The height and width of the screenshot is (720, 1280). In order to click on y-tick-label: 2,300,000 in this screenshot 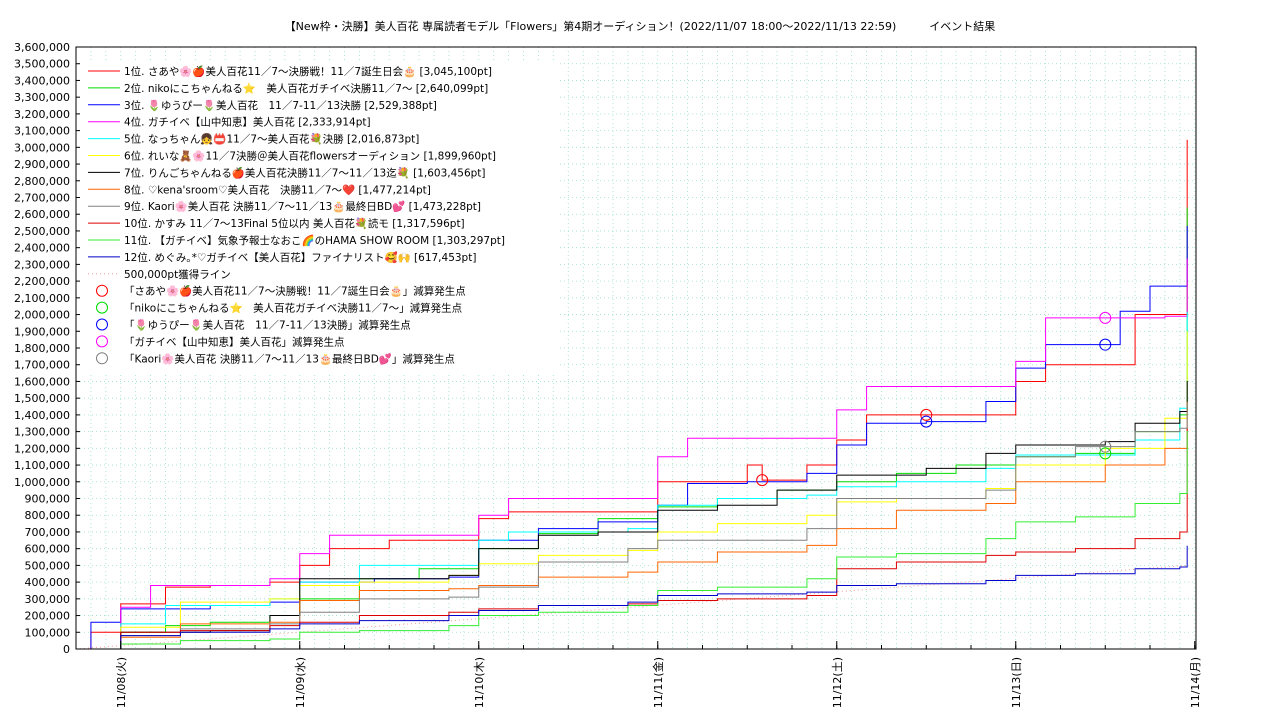, I will do `click(42, 264)`.